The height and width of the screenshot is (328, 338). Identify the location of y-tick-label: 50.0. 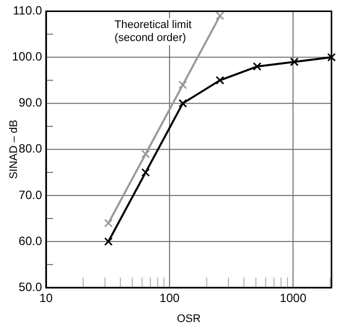
(30, 287).